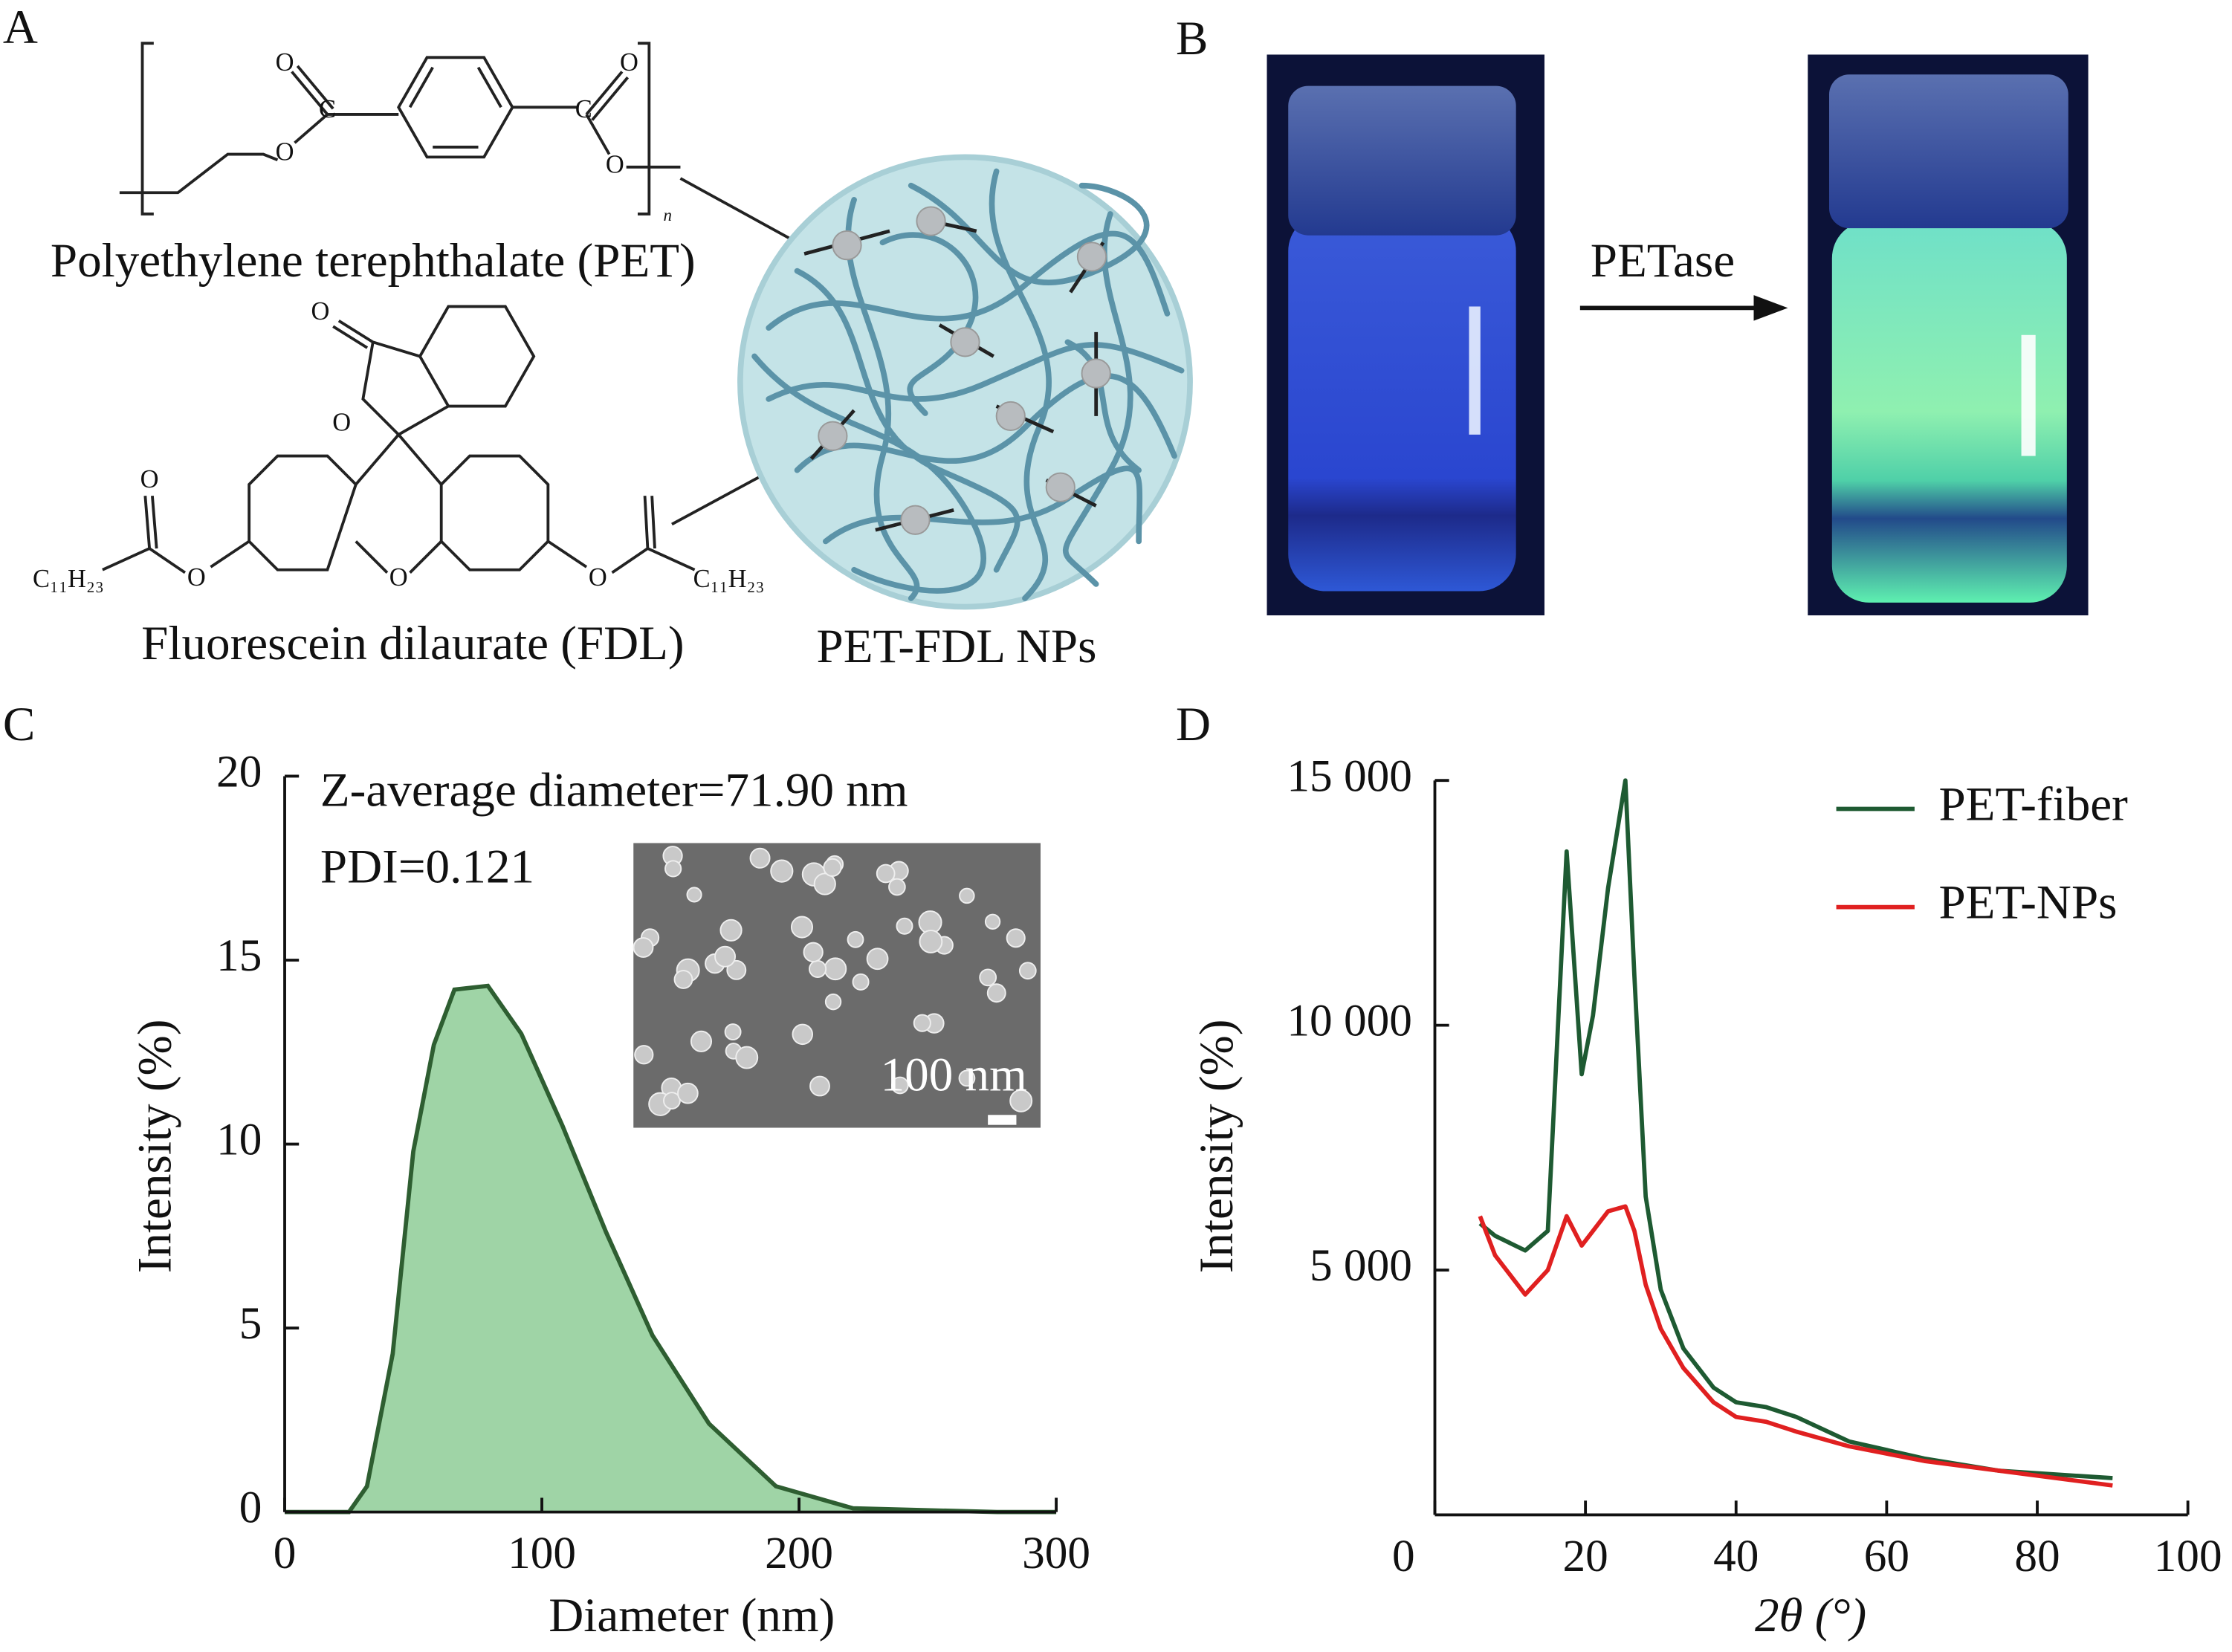 This screenshot has height=1652, width=2232. What do you see at coordinates (2027, 903) in the screenshot?
I see `legend-label: PET-NPs` at bounding box center [2027, 903].